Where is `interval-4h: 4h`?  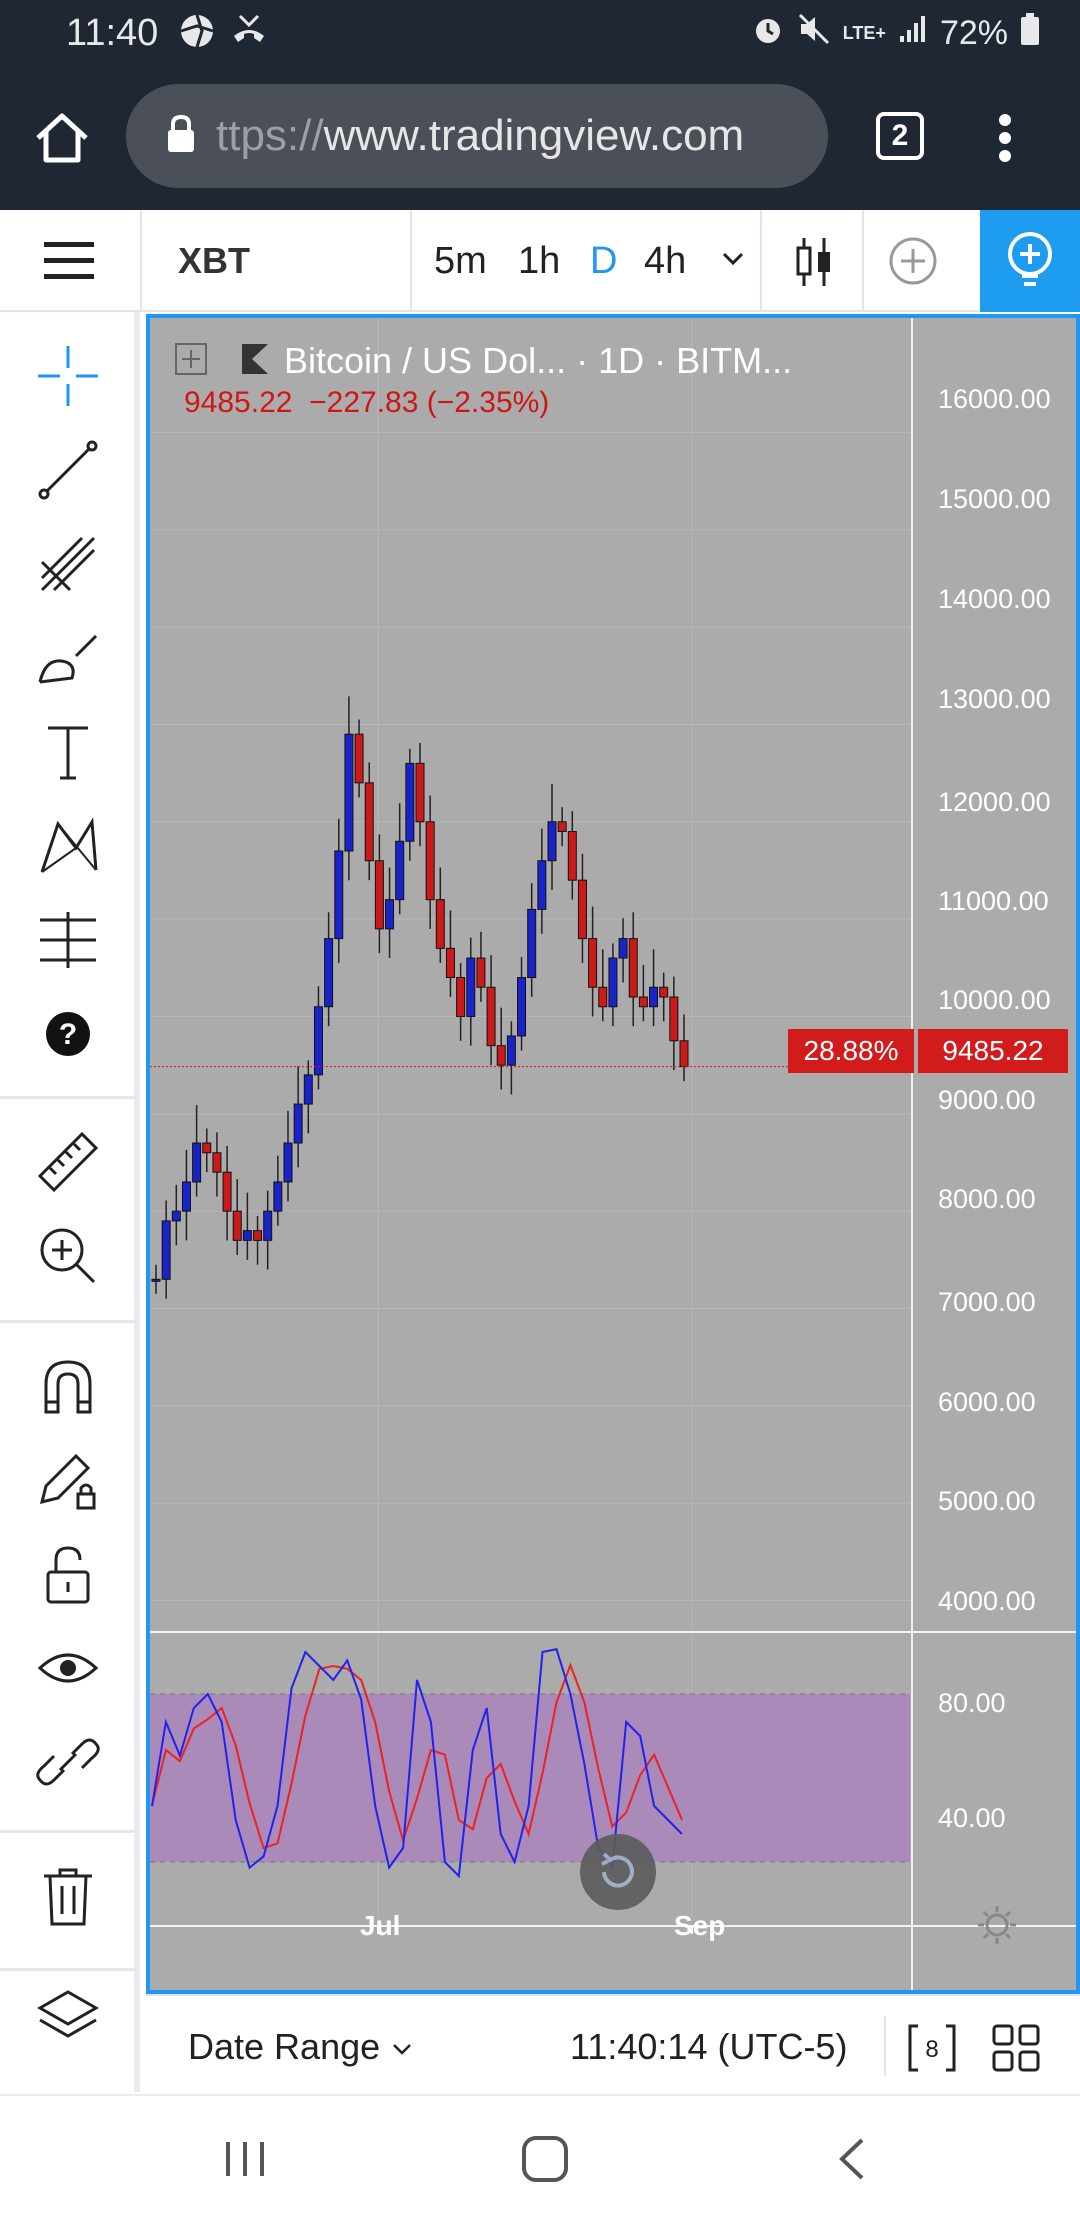 interval-4h: 4h is located at coordinates (665, 261).